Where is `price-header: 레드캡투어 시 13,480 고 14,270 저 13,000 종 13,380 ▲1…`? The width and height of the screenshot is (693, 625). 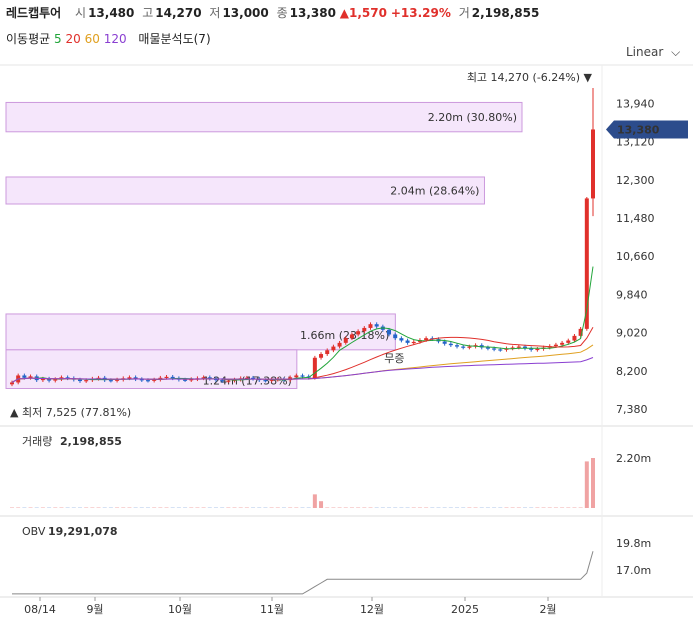 price-header: 레드캡투어 시 13,480 고 14,270 저 13,000 종 13,380 ▲1… is located at coordinates (272, 12).